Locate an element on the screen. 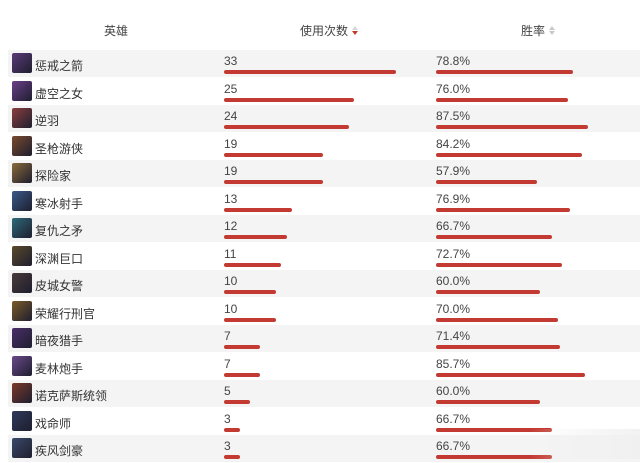  usage-column-label: 使用次数 is located at coordinates (324, 31).